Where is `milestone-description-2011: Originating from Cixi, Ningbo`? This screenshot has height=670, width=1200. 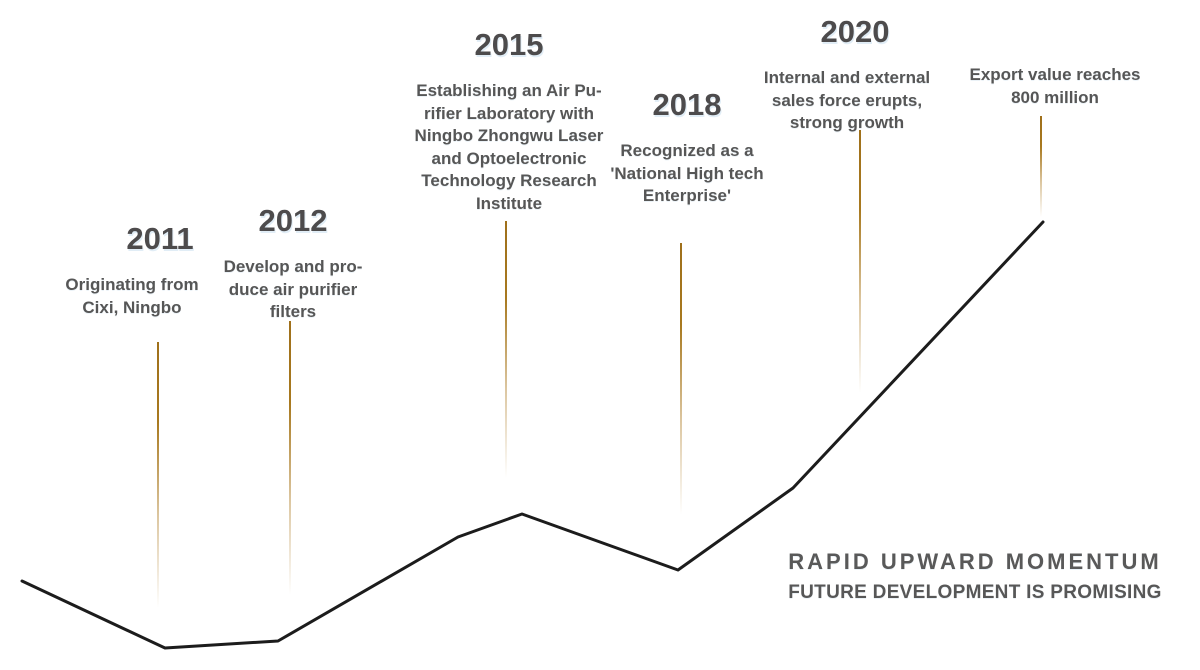
milestone-description-2011: Originating from Cixi, Ningbo is located at coordinates (132, 296).